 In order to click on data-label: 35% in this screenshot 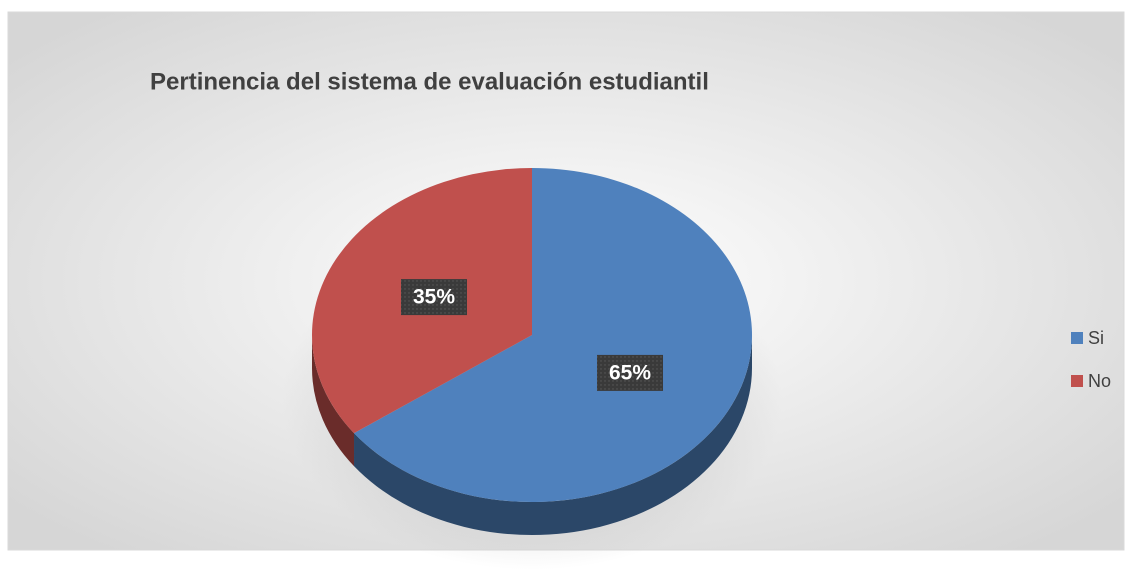, I will do `click(434, 297)`.